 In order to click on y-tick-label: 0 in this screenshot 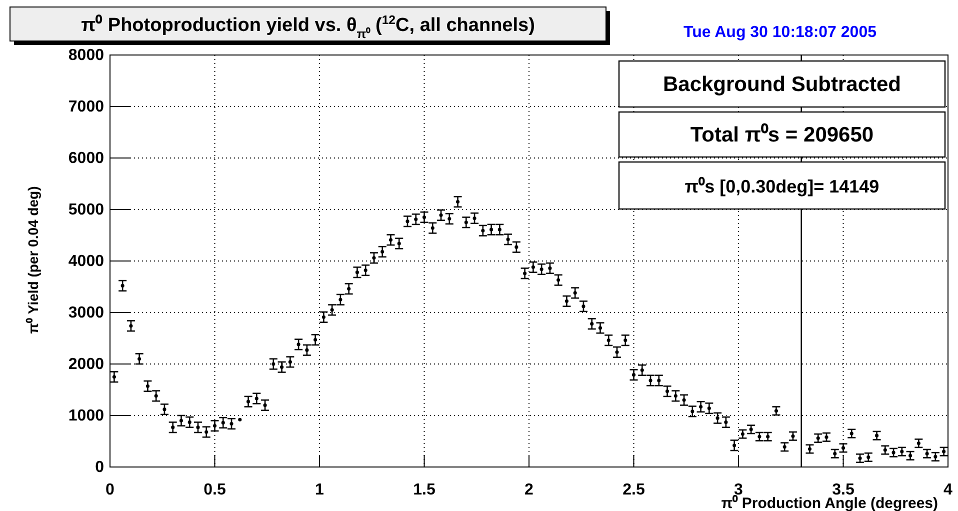, I will do `click(99, 467)`.